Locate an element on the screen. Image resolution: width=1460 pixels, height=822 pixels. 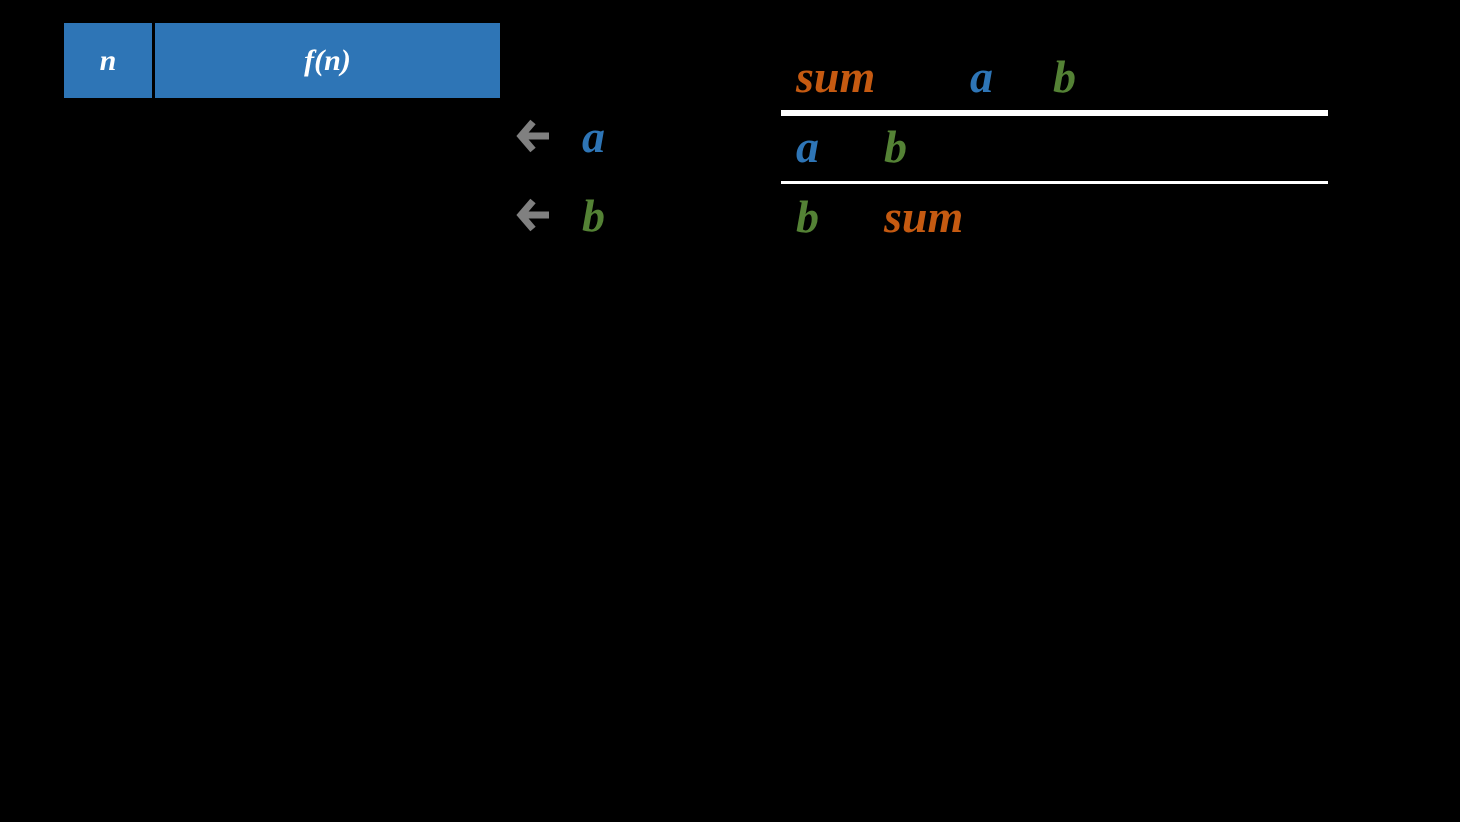
row3-b: b is located at coordinates (807, 216).